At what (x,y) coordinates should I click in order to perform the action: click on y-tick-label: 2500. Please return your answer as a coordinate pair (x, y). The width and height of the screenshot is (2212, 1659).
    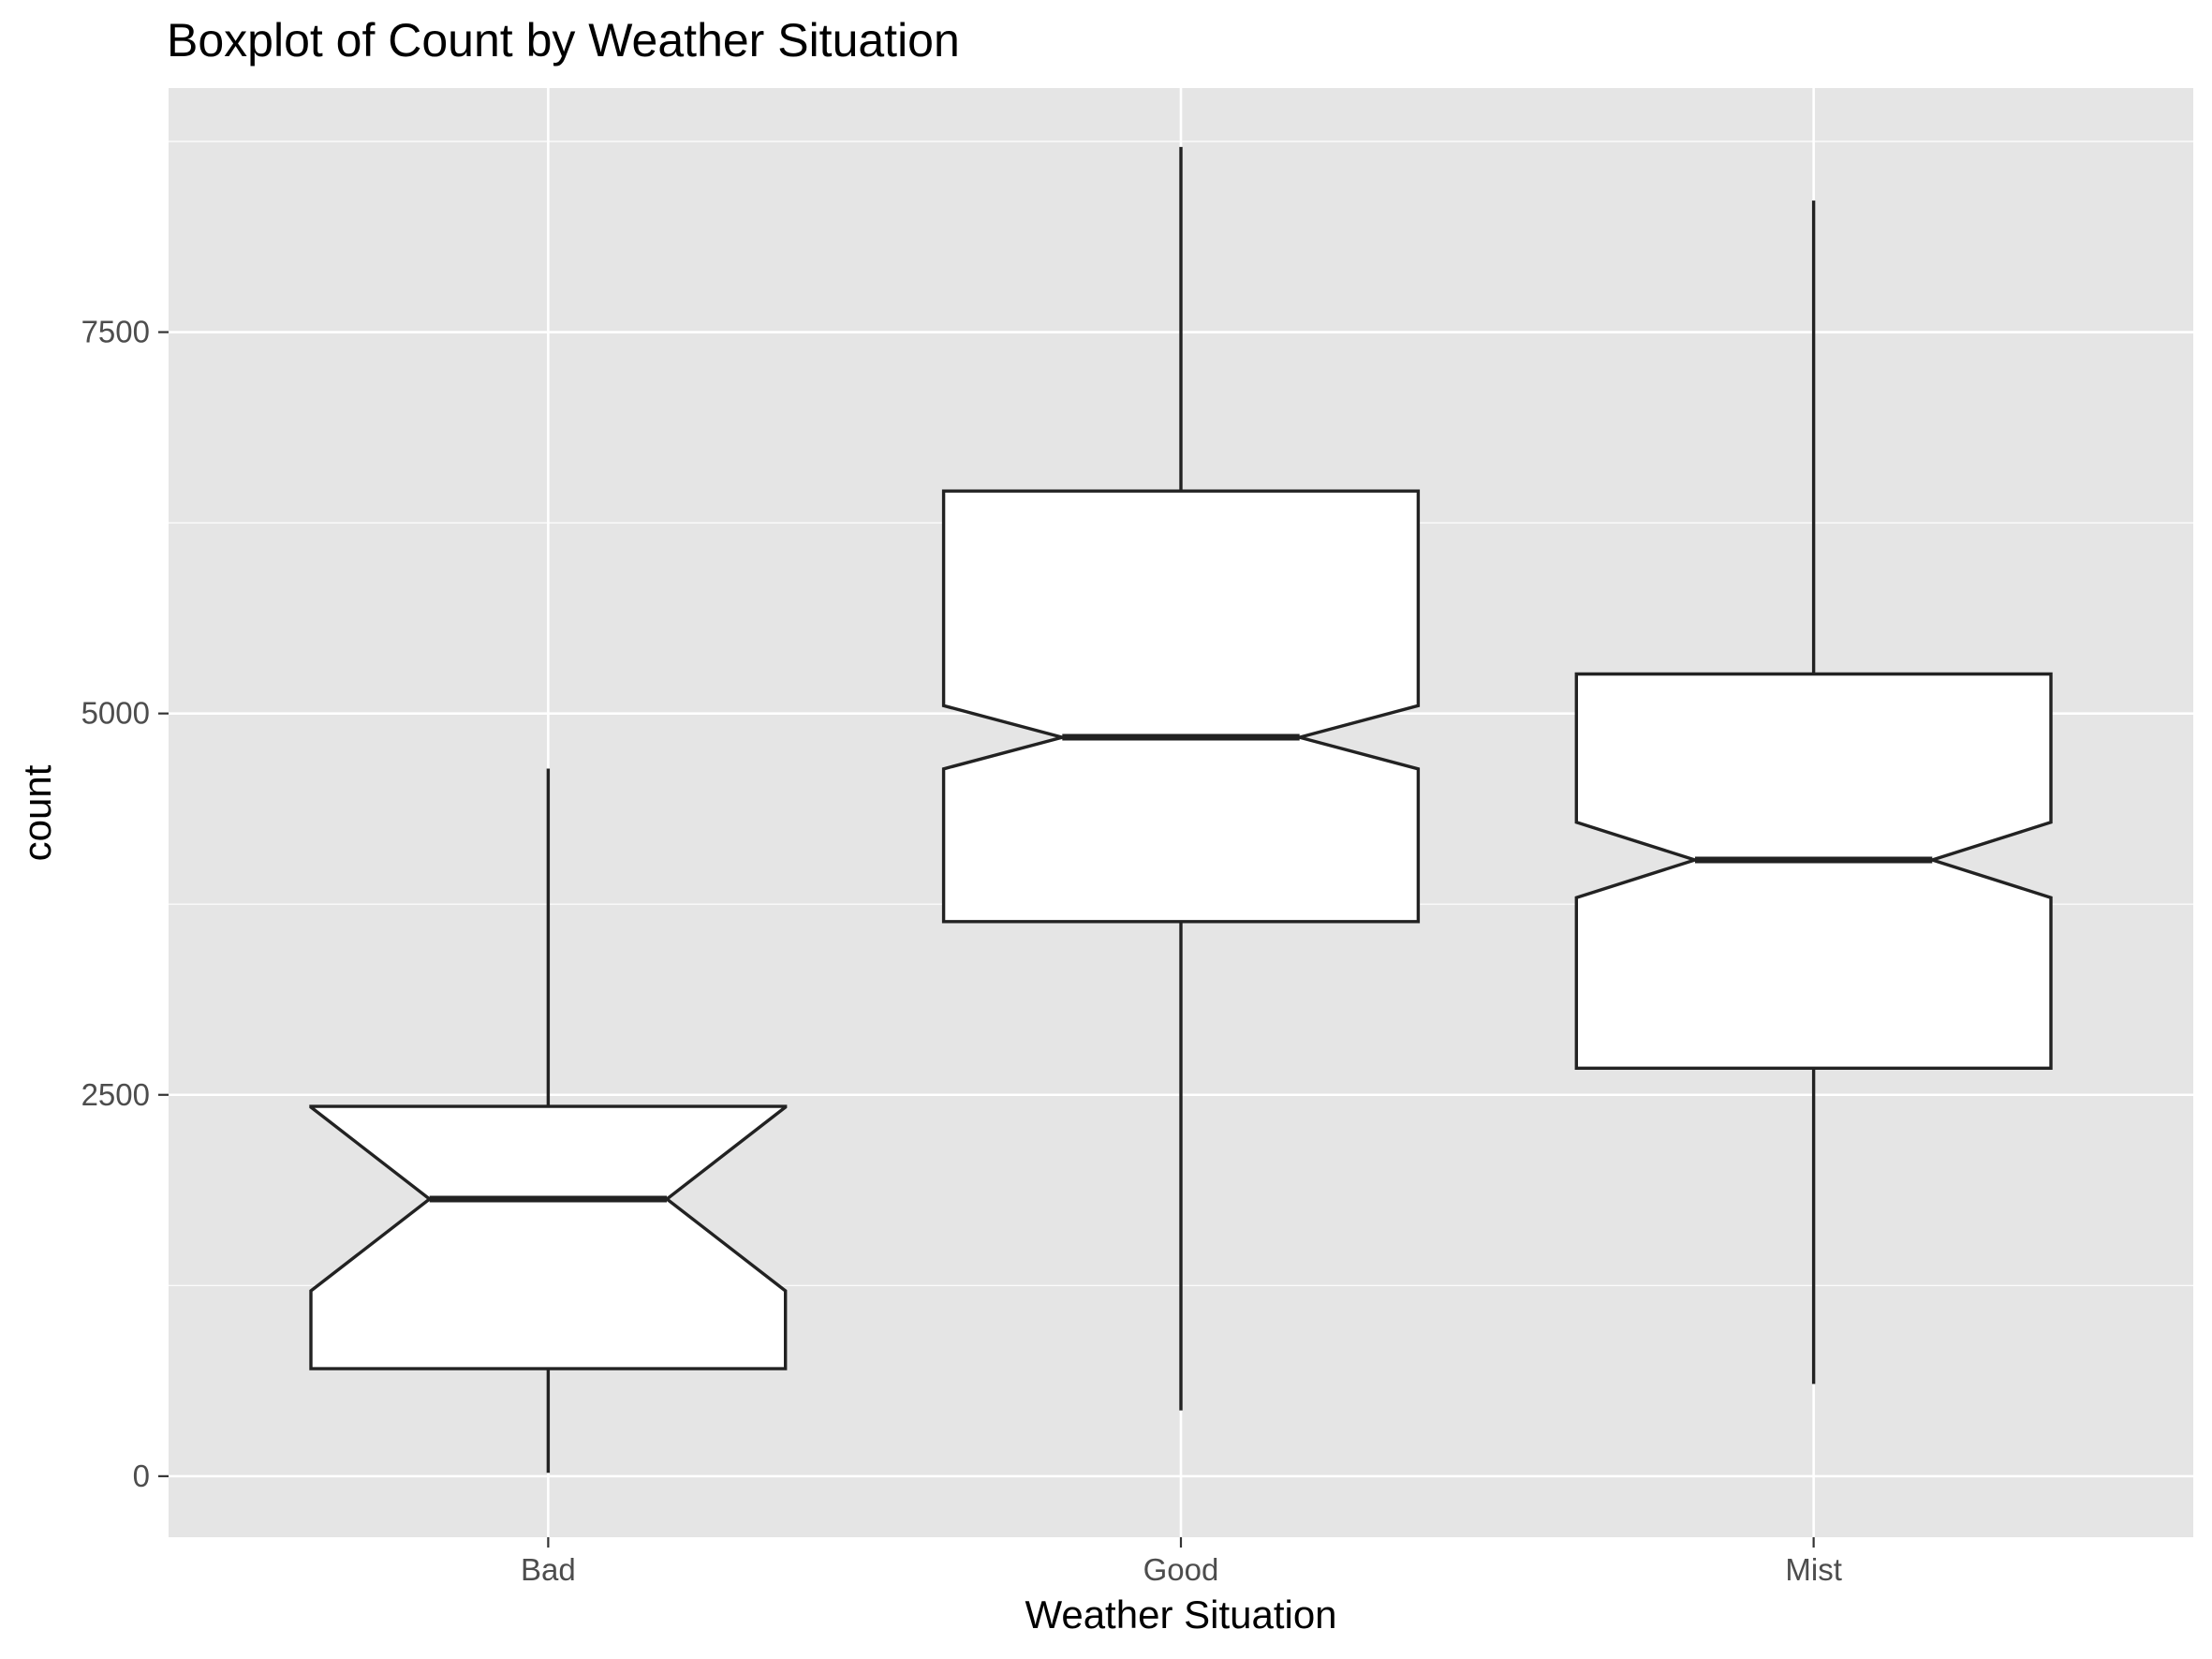
    Looking at the image, I should click on (115, 1094).